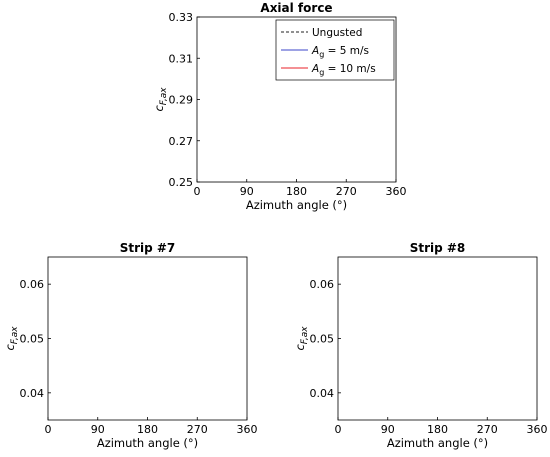 Image resolution: width=550 pixels, height=457 pixels. I want to click on strip-8-ytick-label: 0.04, so click(322, 393).